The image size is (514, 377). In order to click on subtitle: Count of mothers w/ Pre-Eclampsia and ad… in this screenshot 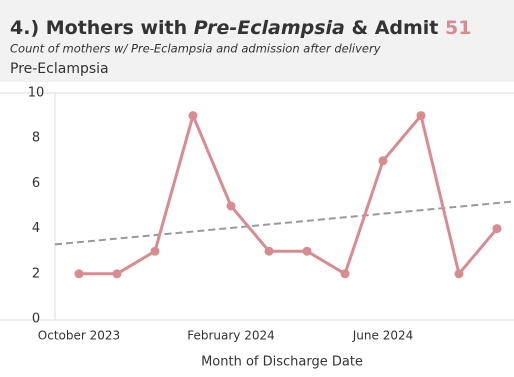, I will do `click(195, 49)`.